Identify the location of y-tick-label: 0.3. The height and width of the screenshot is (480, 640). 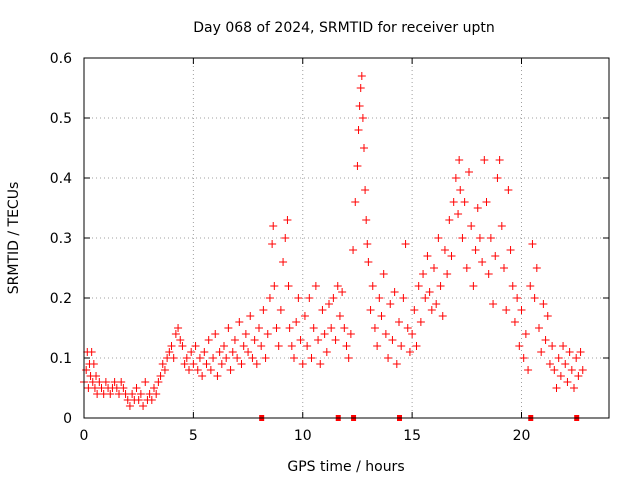
(61, 239).